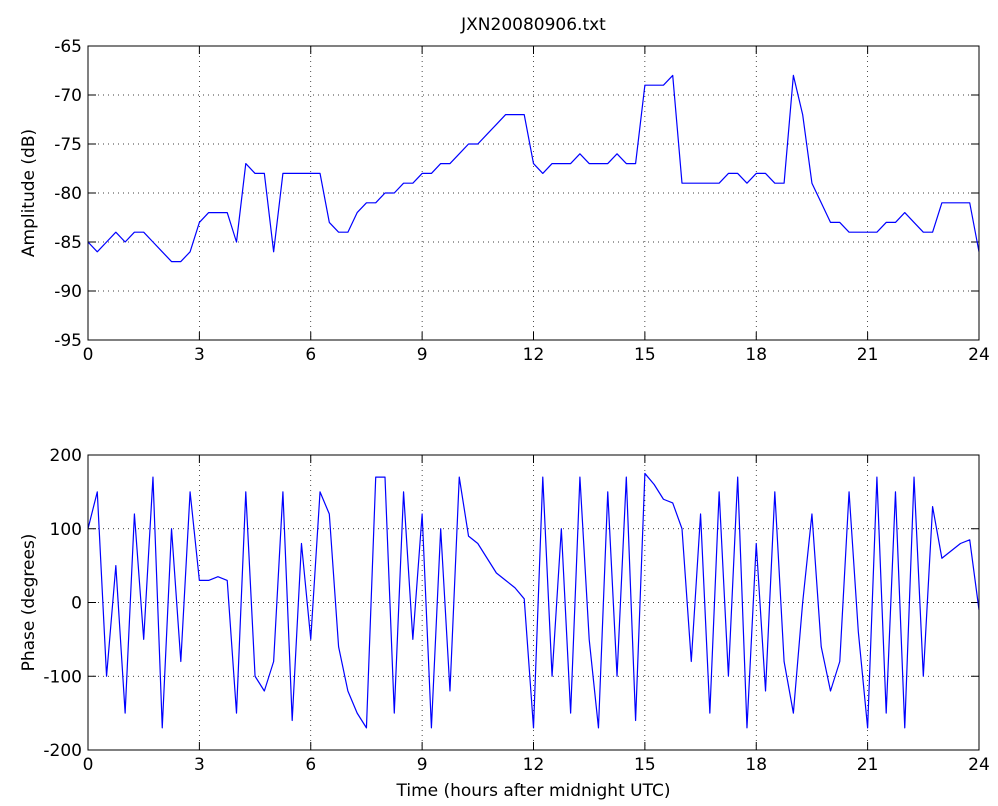  Describe the element at coordinates (68, 194) in the screenshot. I see `y-tick-label: -80` at that location.